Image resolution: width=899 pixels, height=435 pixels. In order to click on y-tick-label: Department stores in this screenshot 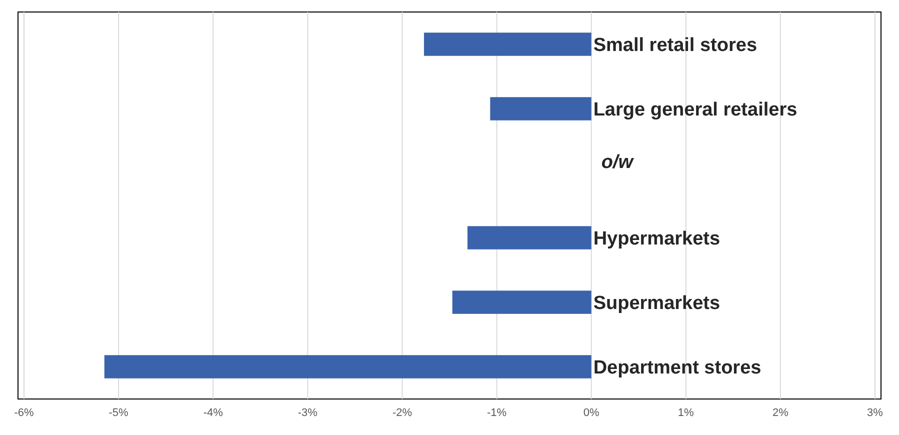, I will do `click(677, 367)`.